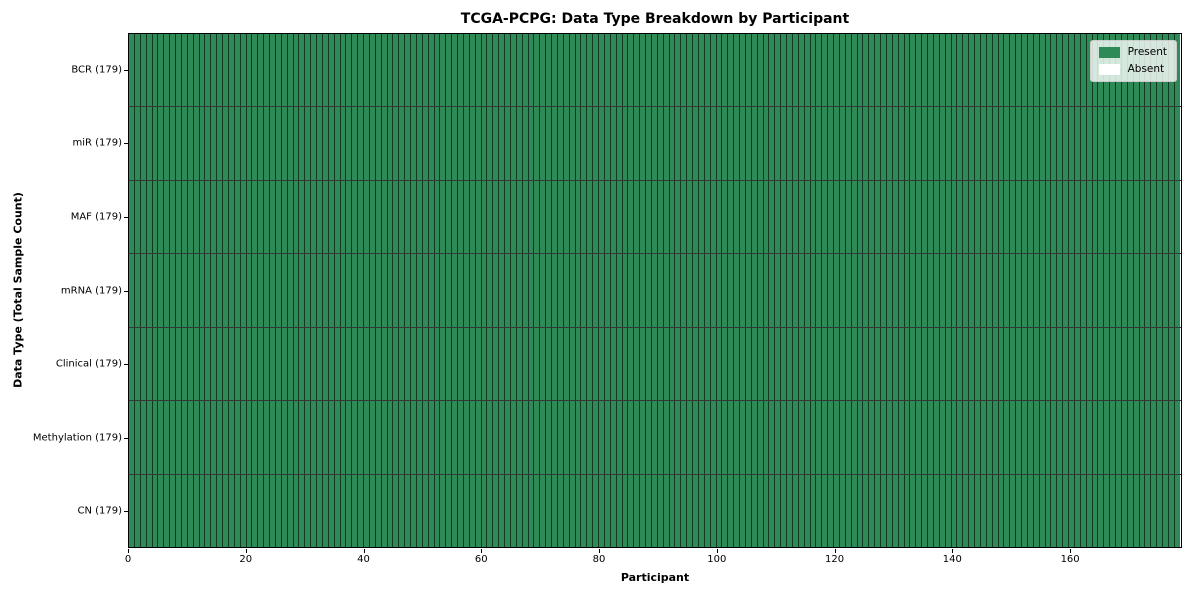 This screenshot has height=600, width=1200. What do you see at coordinates (655, 71) in the screenshot?
I see `heatmap-row-BCR` at bounding box center [655, 71].